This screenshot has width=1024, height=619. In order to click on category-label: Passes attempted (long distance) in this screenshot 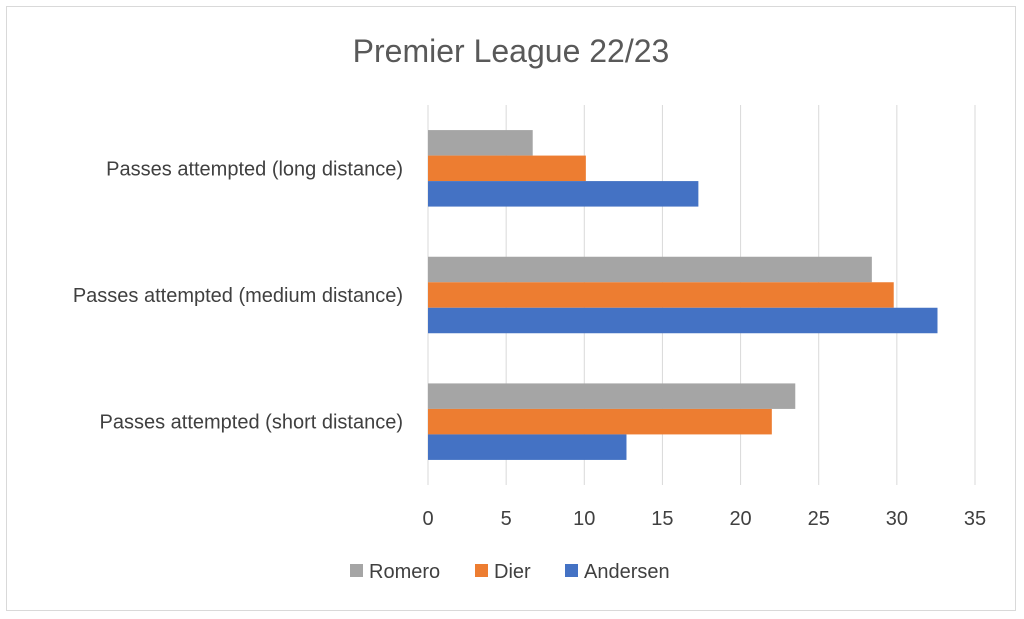, I will do `click(254, 169)`.